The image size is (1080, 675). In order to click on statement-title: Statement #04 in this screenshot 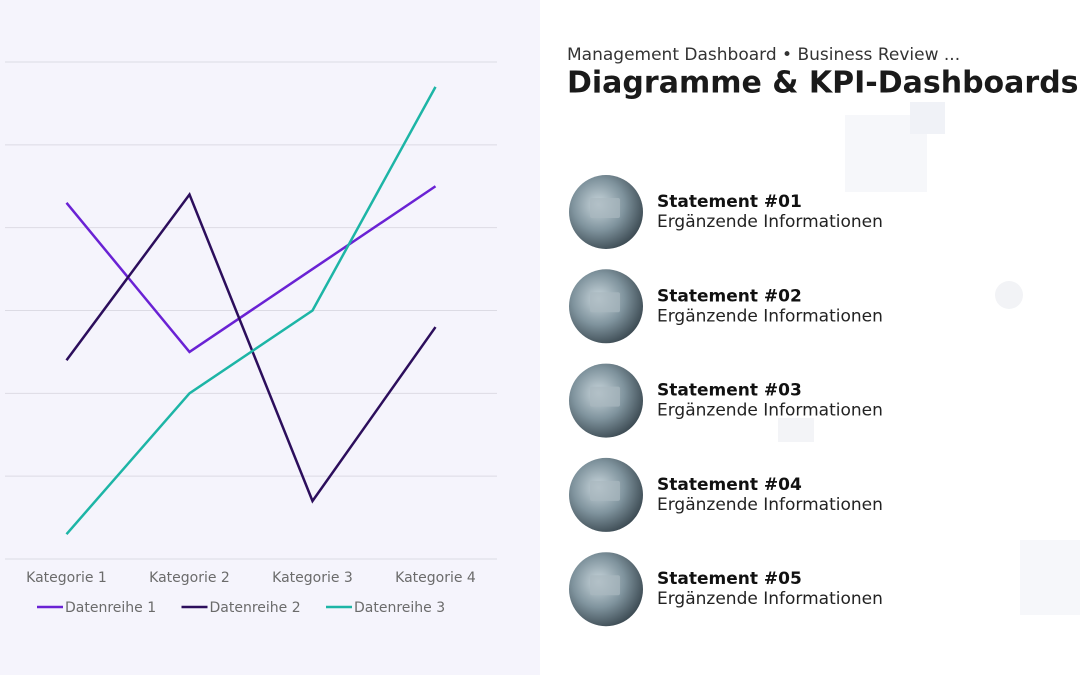, I will do `click(729, 485)`.